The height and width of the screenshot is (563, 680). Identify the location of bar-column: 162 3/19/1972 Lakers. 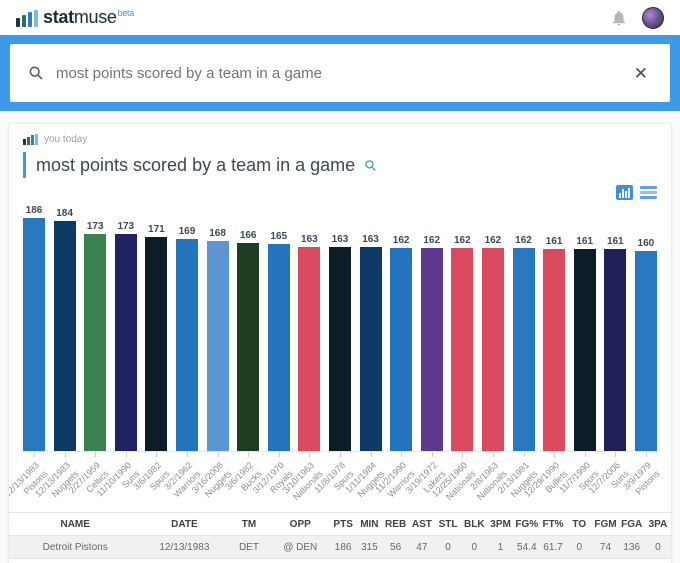
(425, 365).